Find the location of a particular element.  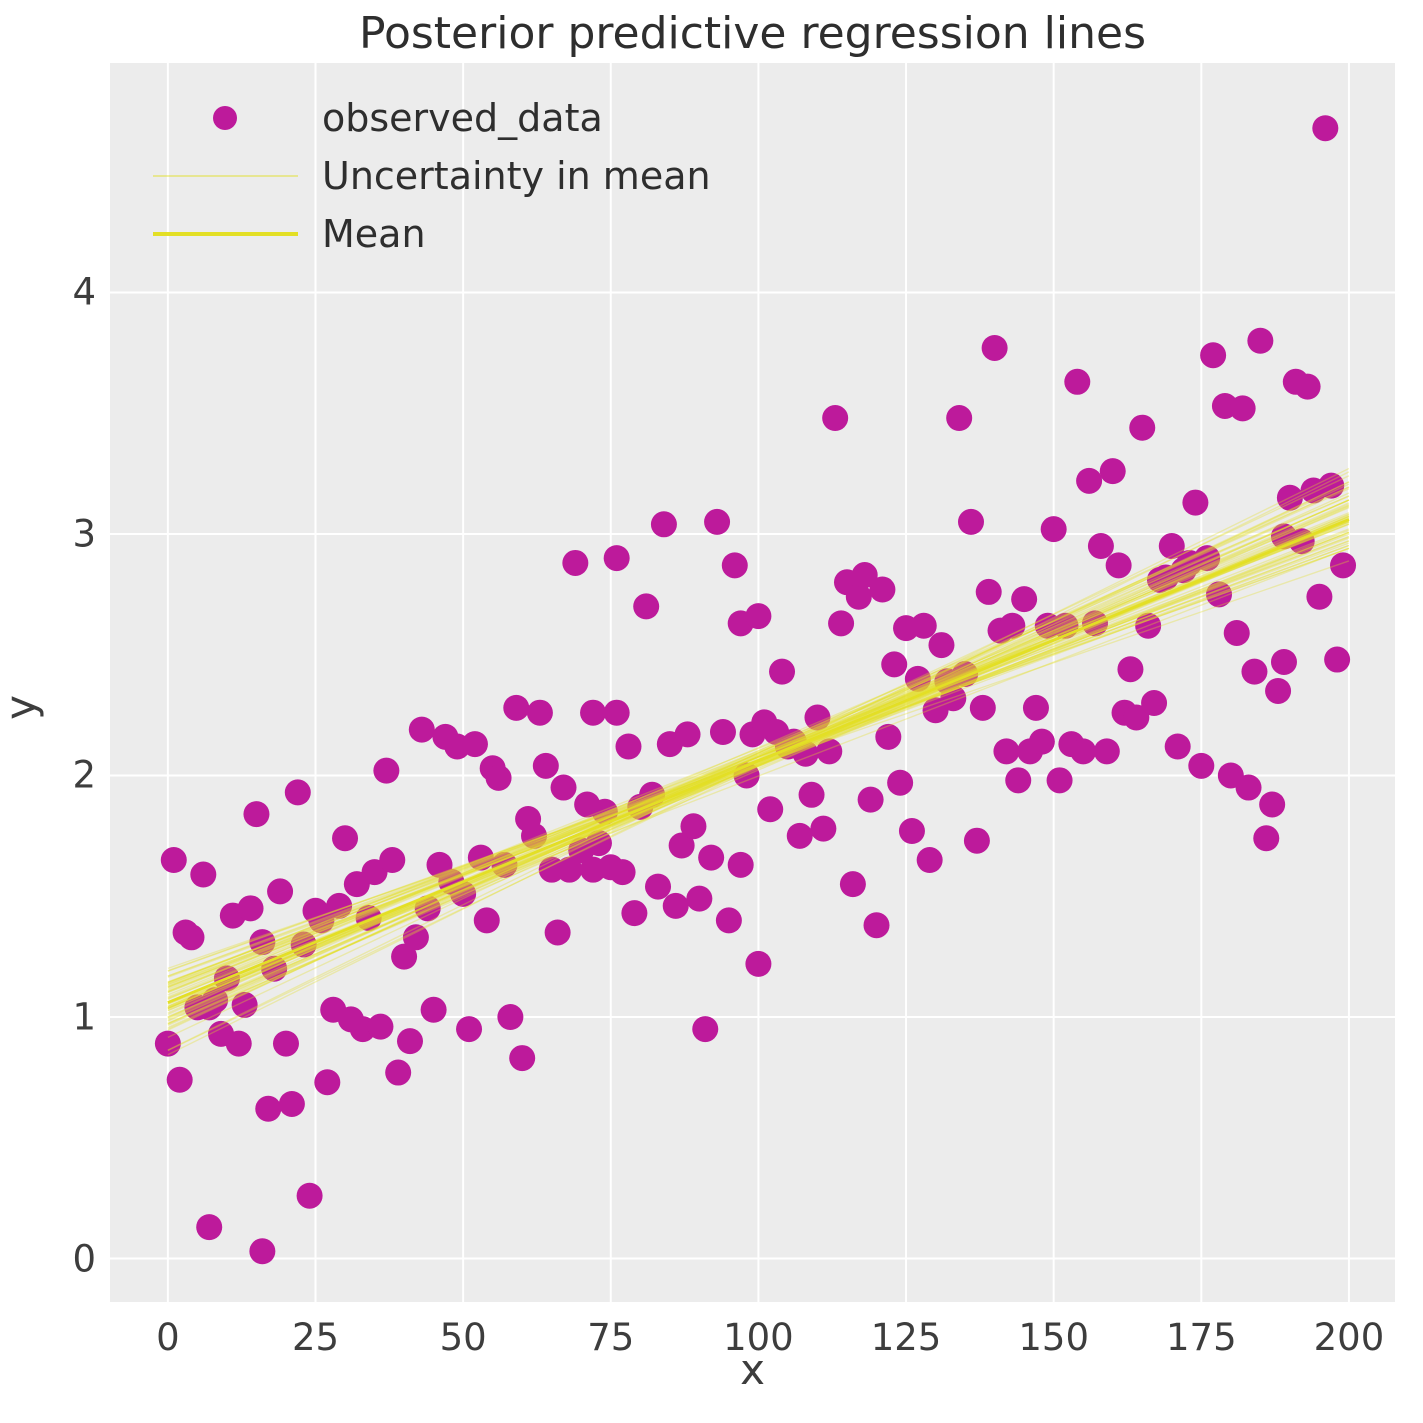

x-tick-label: 200 is located at coordinates (1349, 1337).